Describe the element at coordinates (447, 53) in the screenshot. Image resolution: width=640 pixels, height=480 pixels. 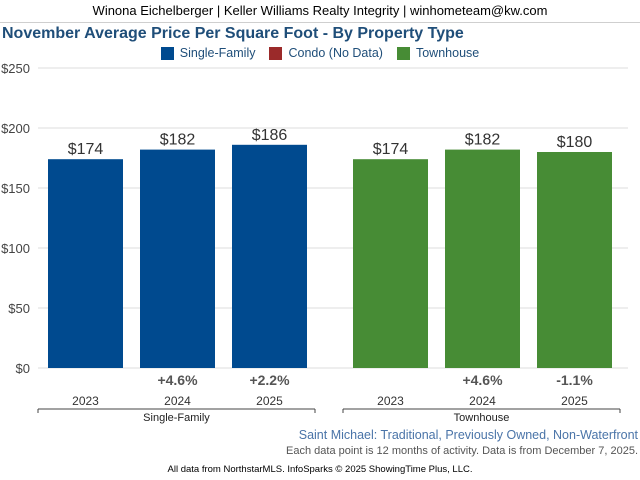
I see `legend-label: Townhouse` at that location.